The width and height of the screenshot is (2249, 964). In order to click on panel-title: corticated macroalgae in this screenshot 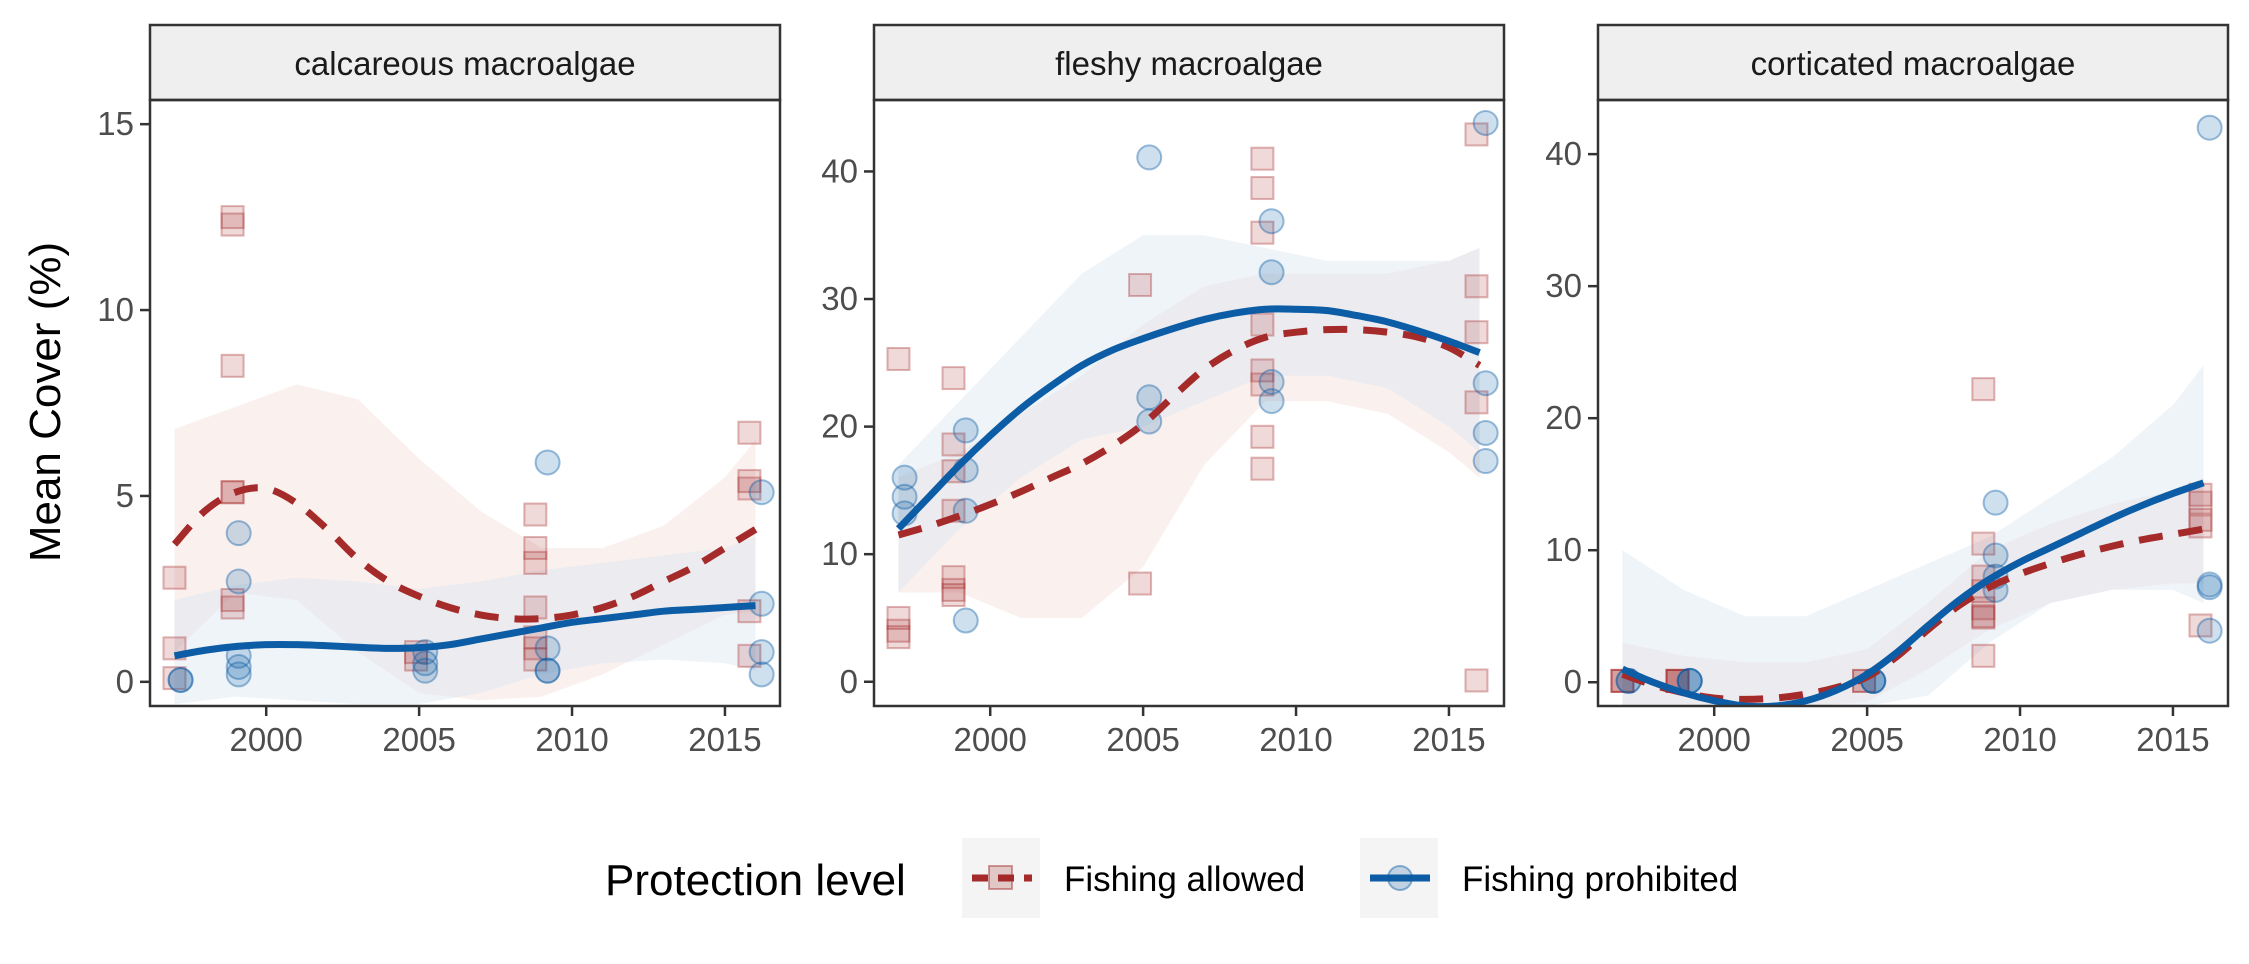, I will do `click(1913, 63)`.